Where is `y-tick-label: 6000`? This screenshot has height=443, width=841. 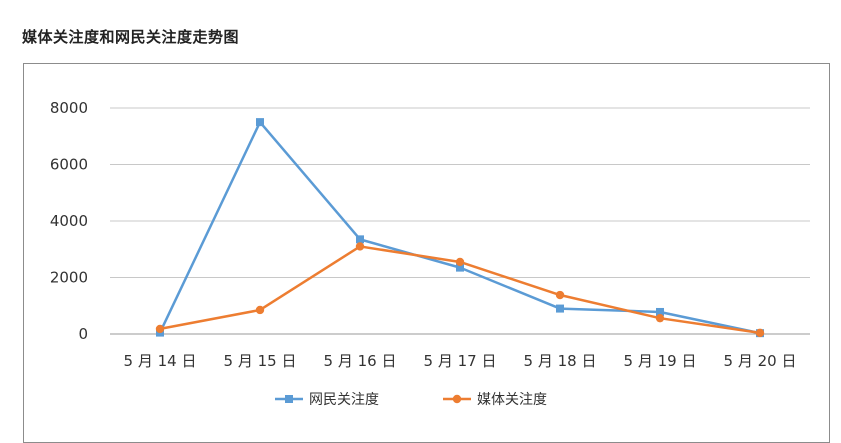 y-tick-label: 6000 is located at coordinates (69, 165).